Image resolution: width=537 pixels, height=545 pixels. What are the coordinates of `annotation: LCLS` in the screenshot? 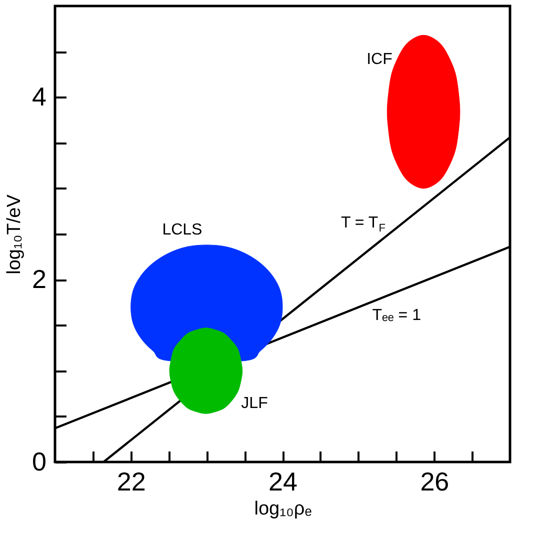 It's located at (182, 229).